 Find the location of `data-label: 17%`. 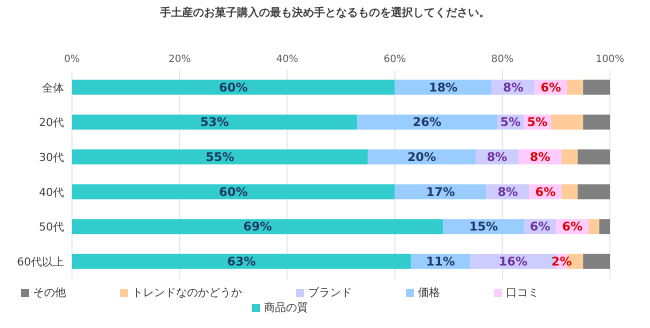

data-label: 17% is located at coordinates (440, 191).